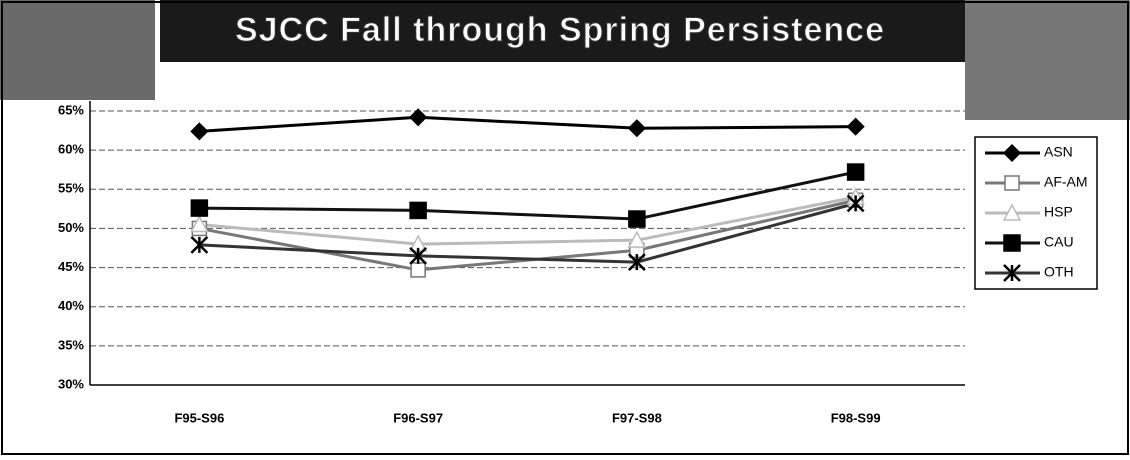  What do you see at coordinates (77, 50) in the screenshot?
I see `left-corner` at bounding box center [77, 50].